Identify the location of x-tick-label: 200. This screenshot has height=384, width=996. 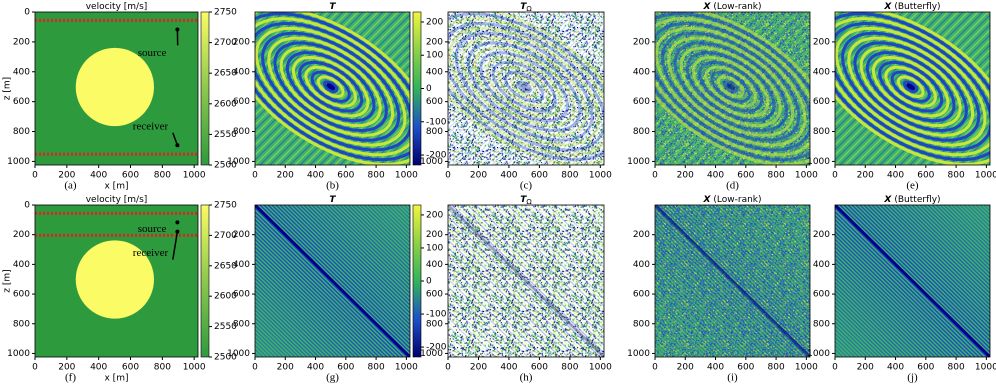
(685, 368).